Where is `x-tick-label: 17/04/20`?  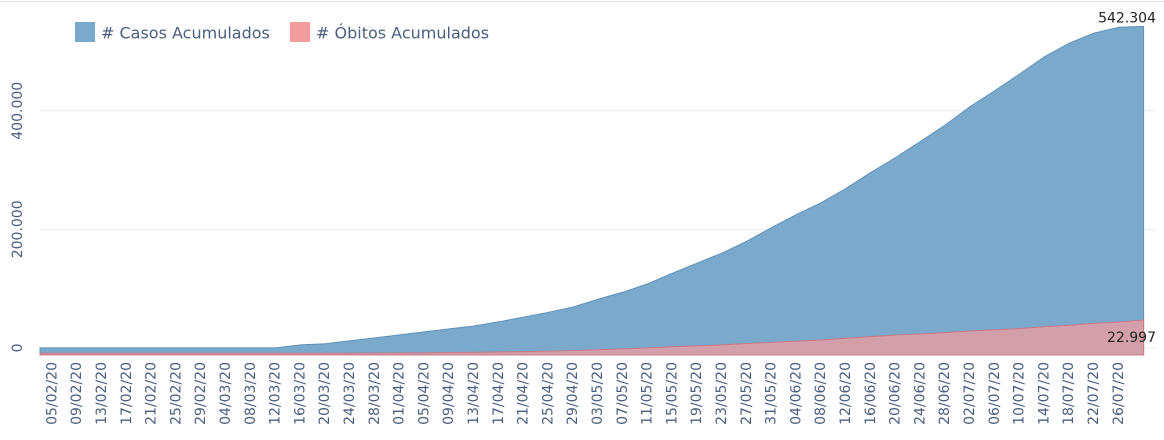 x-tick-label: 17/04/20 is located at coordinates (499, 393).